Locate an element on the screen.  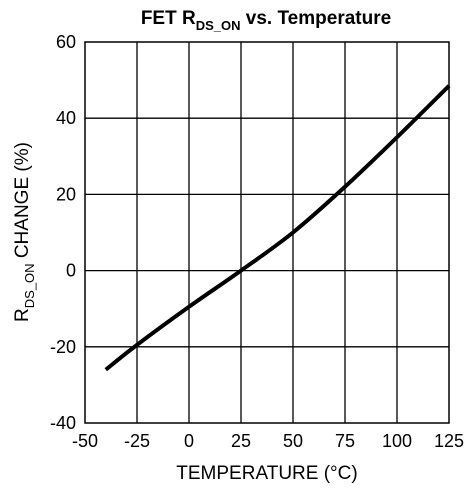
y-tick-label-1: -20 is located at coordinates (63, 347).